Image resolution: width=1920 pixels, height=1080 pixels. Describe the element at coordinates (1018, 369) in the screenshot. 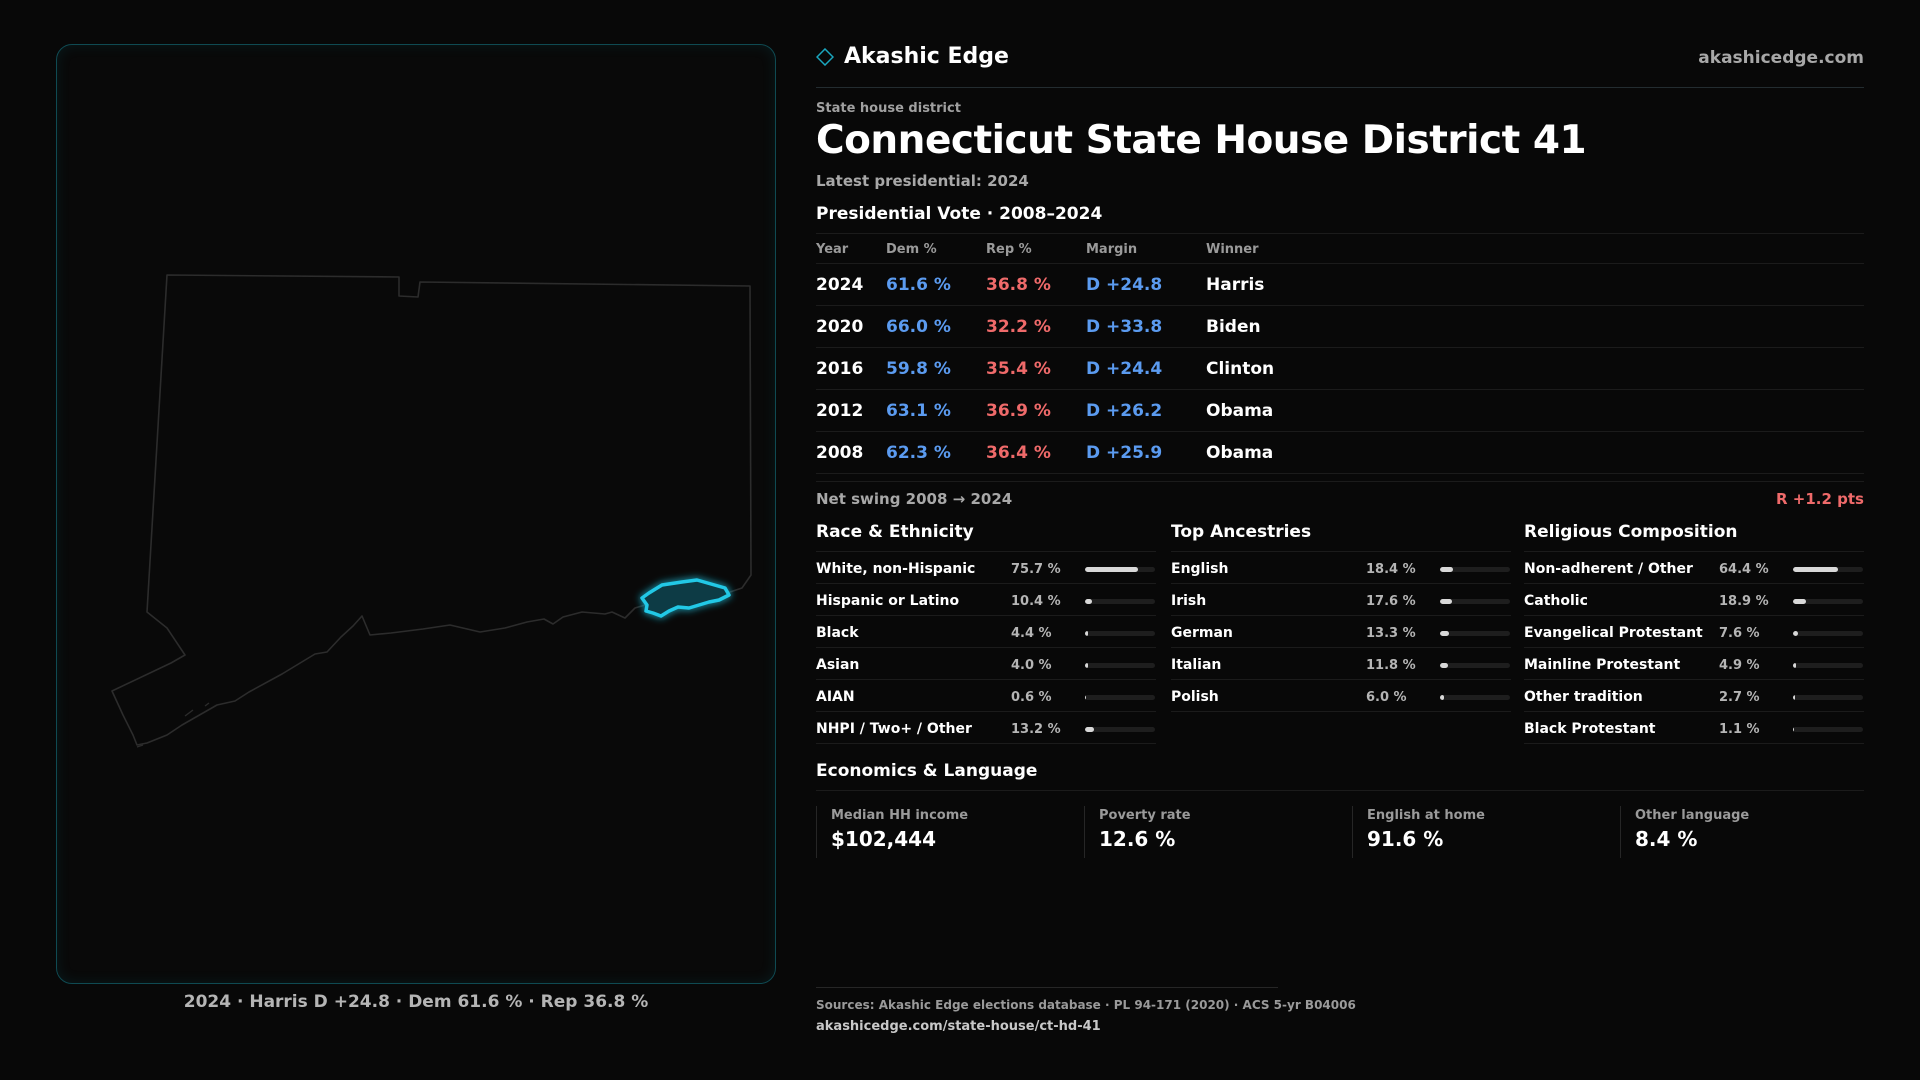

I see `rep-cell: 35.4 %` at that location.